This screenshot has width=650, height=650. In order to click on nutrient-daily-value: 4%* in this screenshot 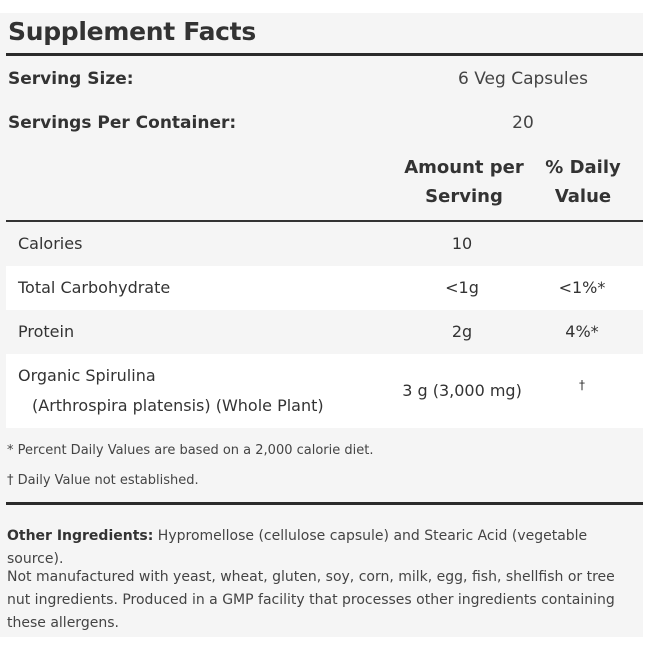, I will do `click(582, 331)`.